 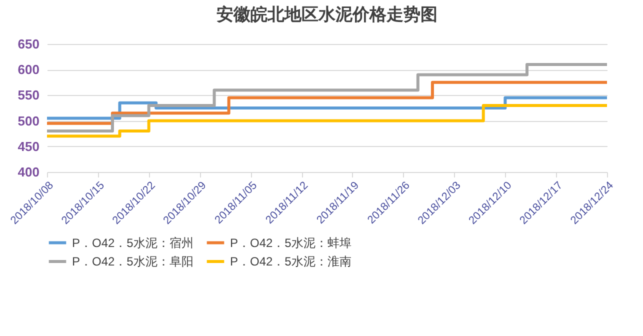 What do you see at coordinates (133, 243) in the screenshot?
I see `legend-label: P．O42．5水泥：宿州` at bounding box center [133, 243].